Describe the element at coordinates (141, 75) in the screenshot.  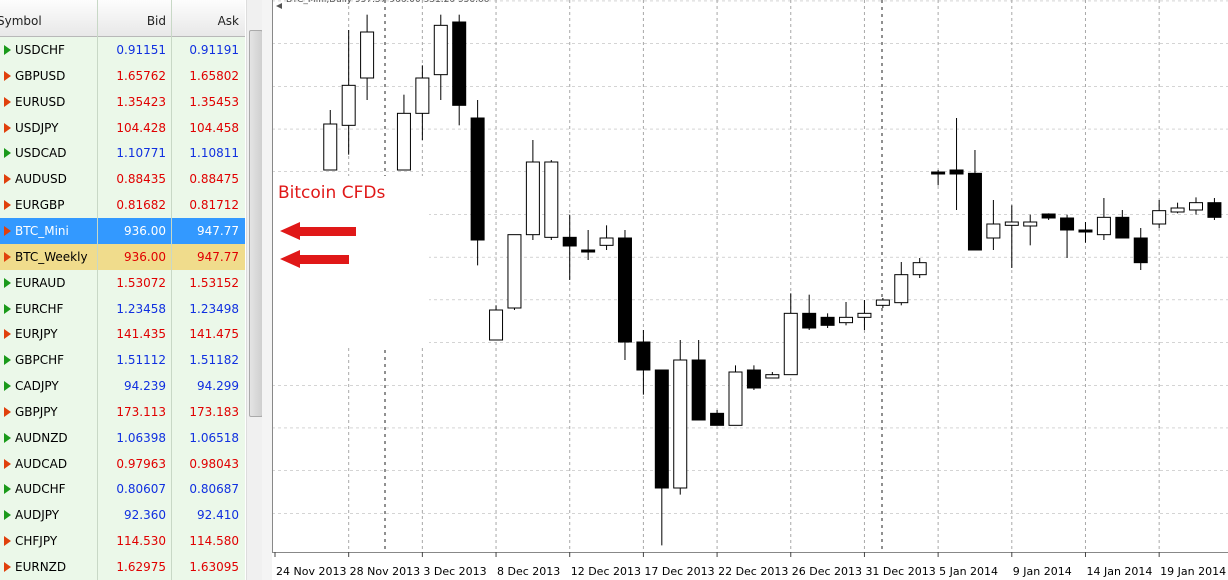
I see `bid-price: 1.65762` at that location.